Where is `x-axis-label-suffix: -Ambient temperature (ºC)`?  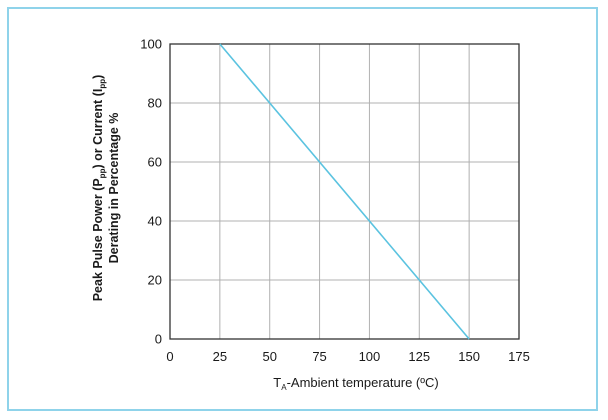 x-axis-label-suffix: -Ambient temperature (ºC) is located at coordinates (363, 382).